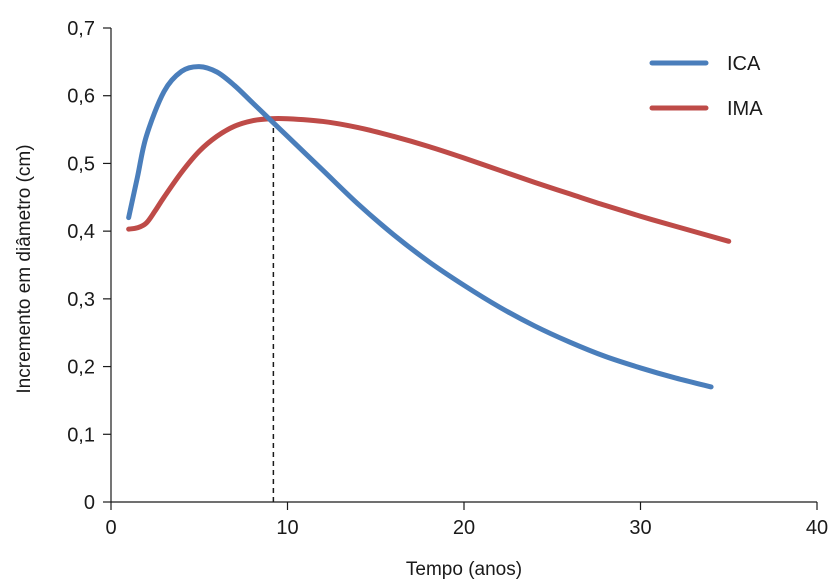 The width and height of the screenshot is (836, 581). Describe the element at coordinates (81, 164) in the screenshot. I see `y-tick-label: 0,5` at that location.